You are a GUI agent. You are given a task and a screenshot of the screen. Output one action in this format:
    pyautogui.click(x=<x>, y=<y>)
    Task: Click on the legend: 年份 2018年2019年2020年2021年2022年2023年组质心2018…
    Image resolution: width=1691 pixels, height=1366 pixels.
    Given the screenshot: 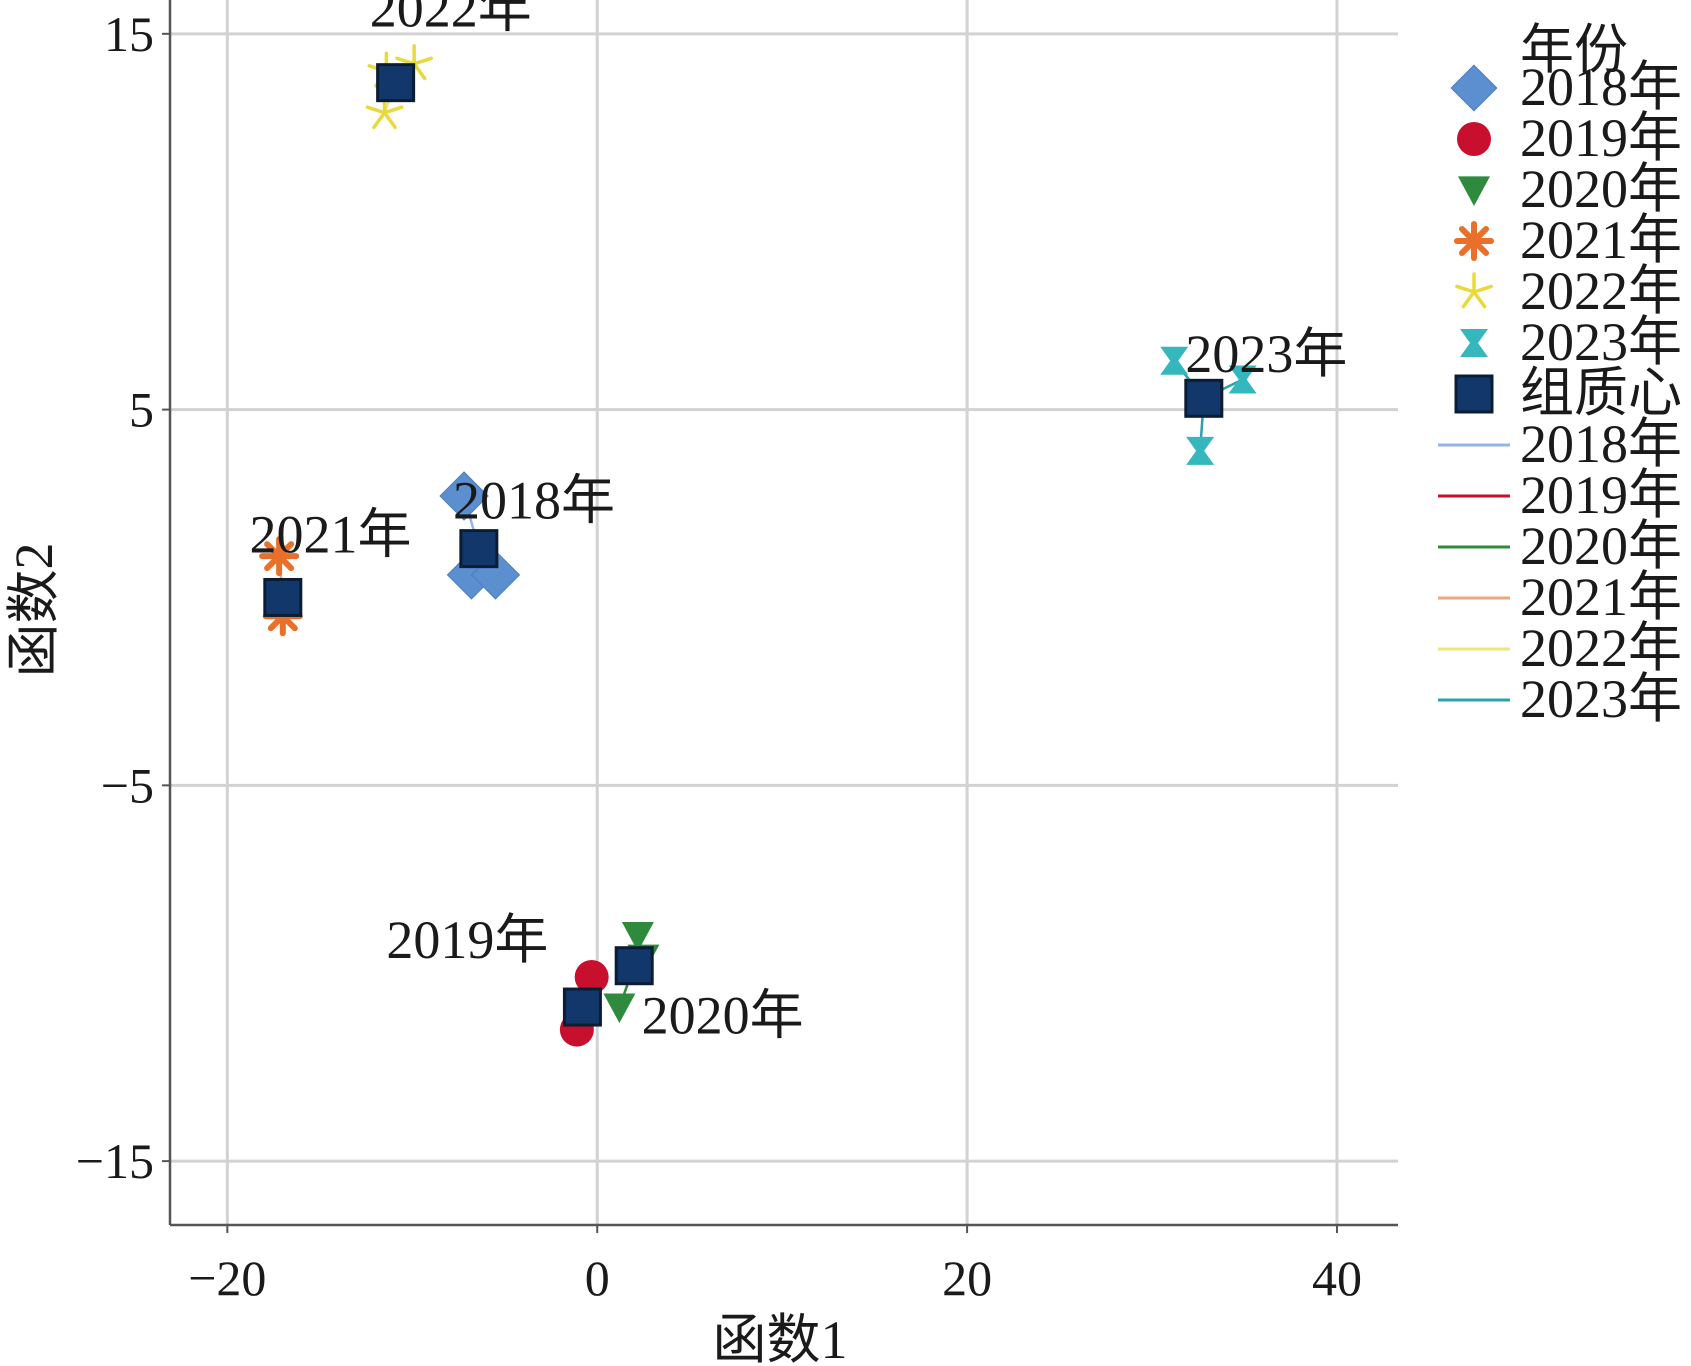 What is the action you would take?
    pyautogui.click(x=1560, y=374)
    